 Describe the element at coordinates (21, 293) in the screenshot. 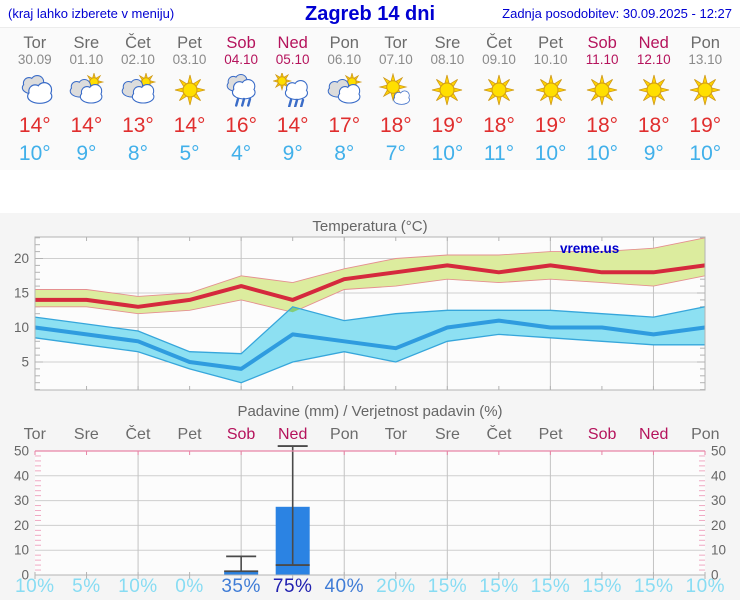

I see `temp-ytick-label: 15` at that location.